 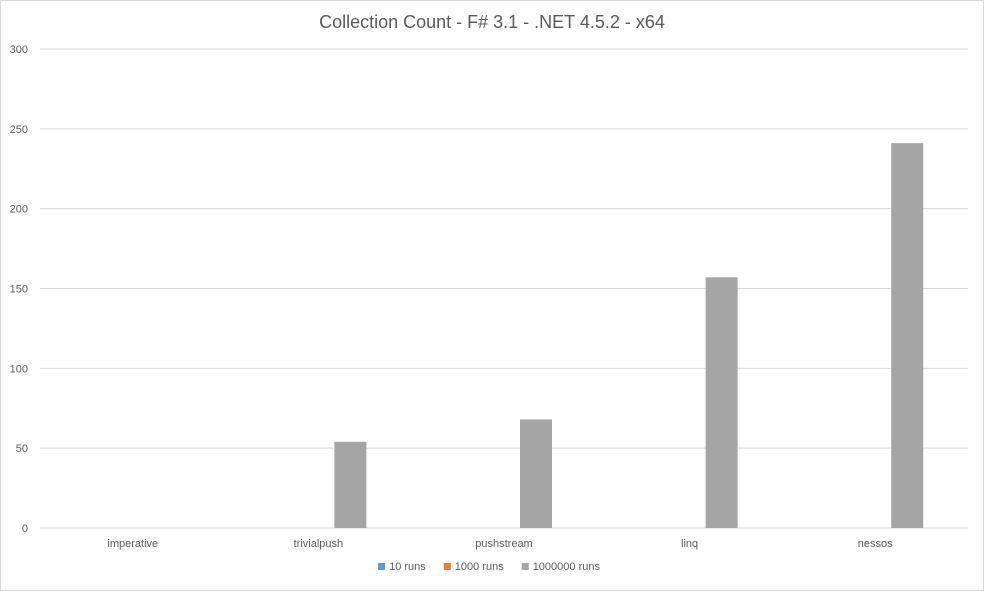 I want to click on x-tick-label: nessos, so click(x=875, y=544).